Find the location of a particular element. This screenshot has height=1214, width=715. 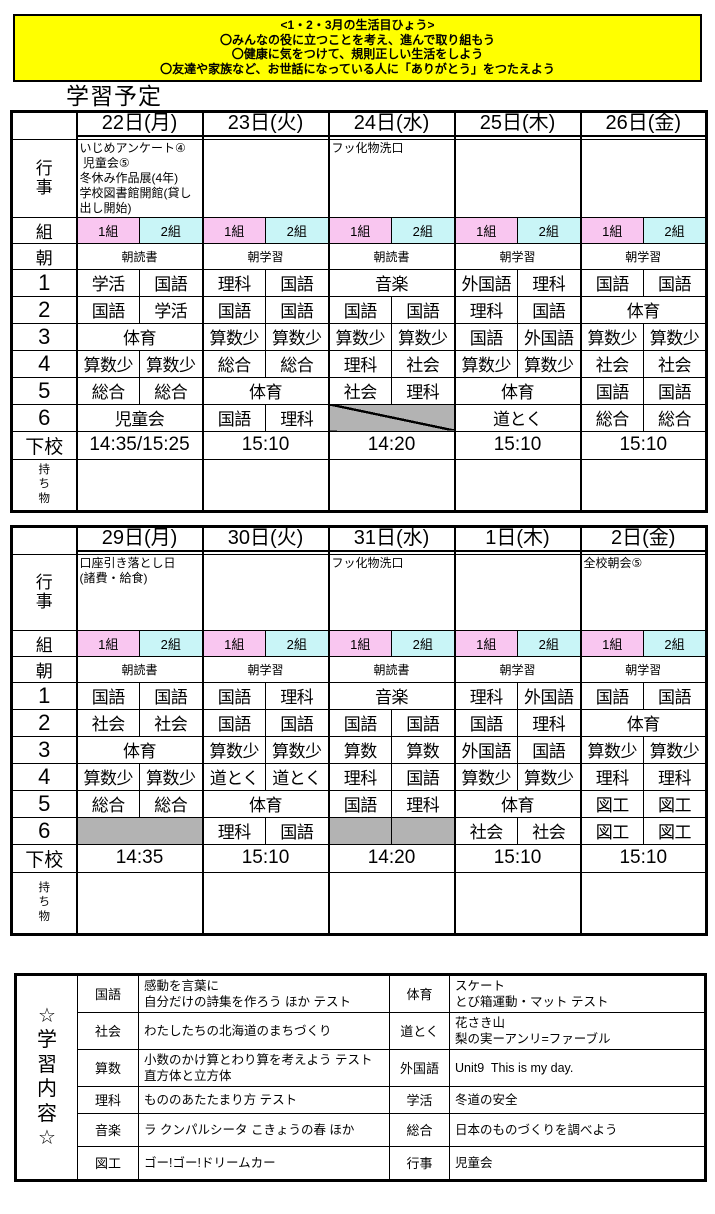

date-header: 2日(金) is located at coordinates (643, 540).